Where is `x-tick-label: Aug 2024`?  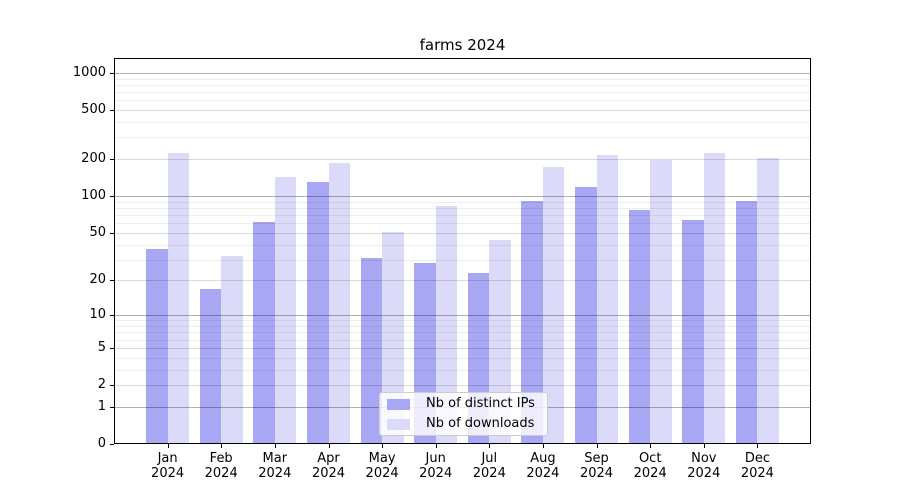 x-tick-label: Aug 2024 is located at coordinates (543, 466).